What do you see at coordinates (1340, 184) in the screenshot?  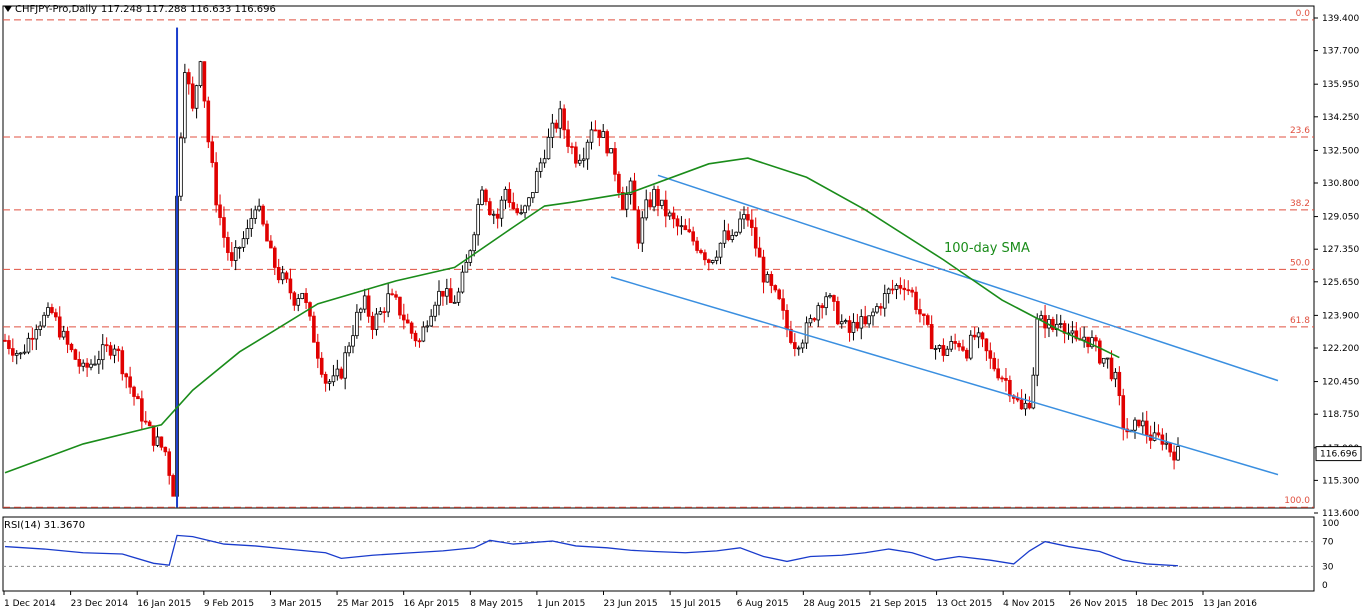 I see `y-tick-label: 130.800` at bounding box center [1340, 184].